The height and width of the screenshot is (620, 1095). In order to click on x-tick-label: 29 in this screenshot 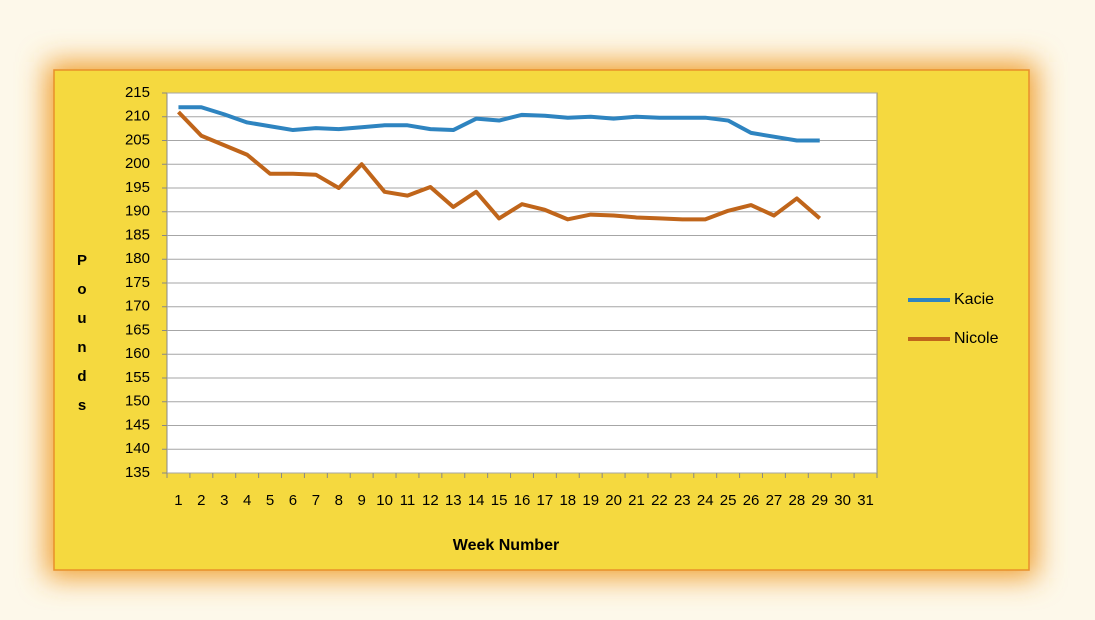, I will do `click(819, 500)`.